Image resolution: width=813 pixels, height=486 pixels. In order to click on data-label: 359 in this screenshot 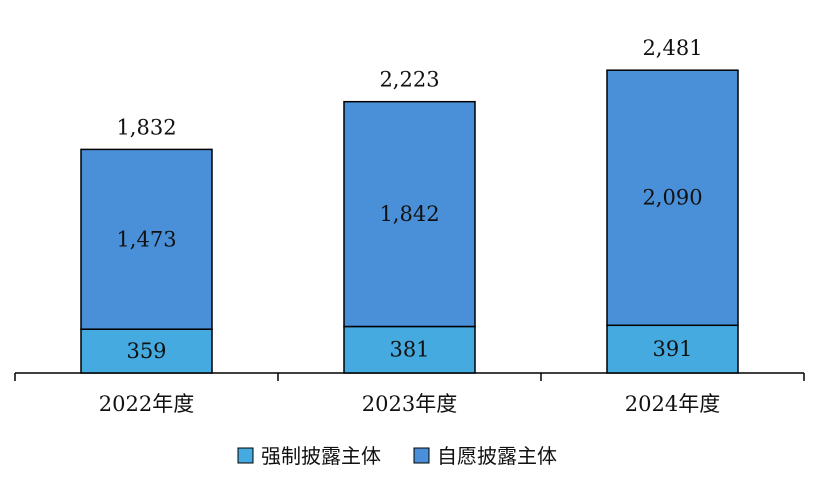, I will do `click(146, 351)`.